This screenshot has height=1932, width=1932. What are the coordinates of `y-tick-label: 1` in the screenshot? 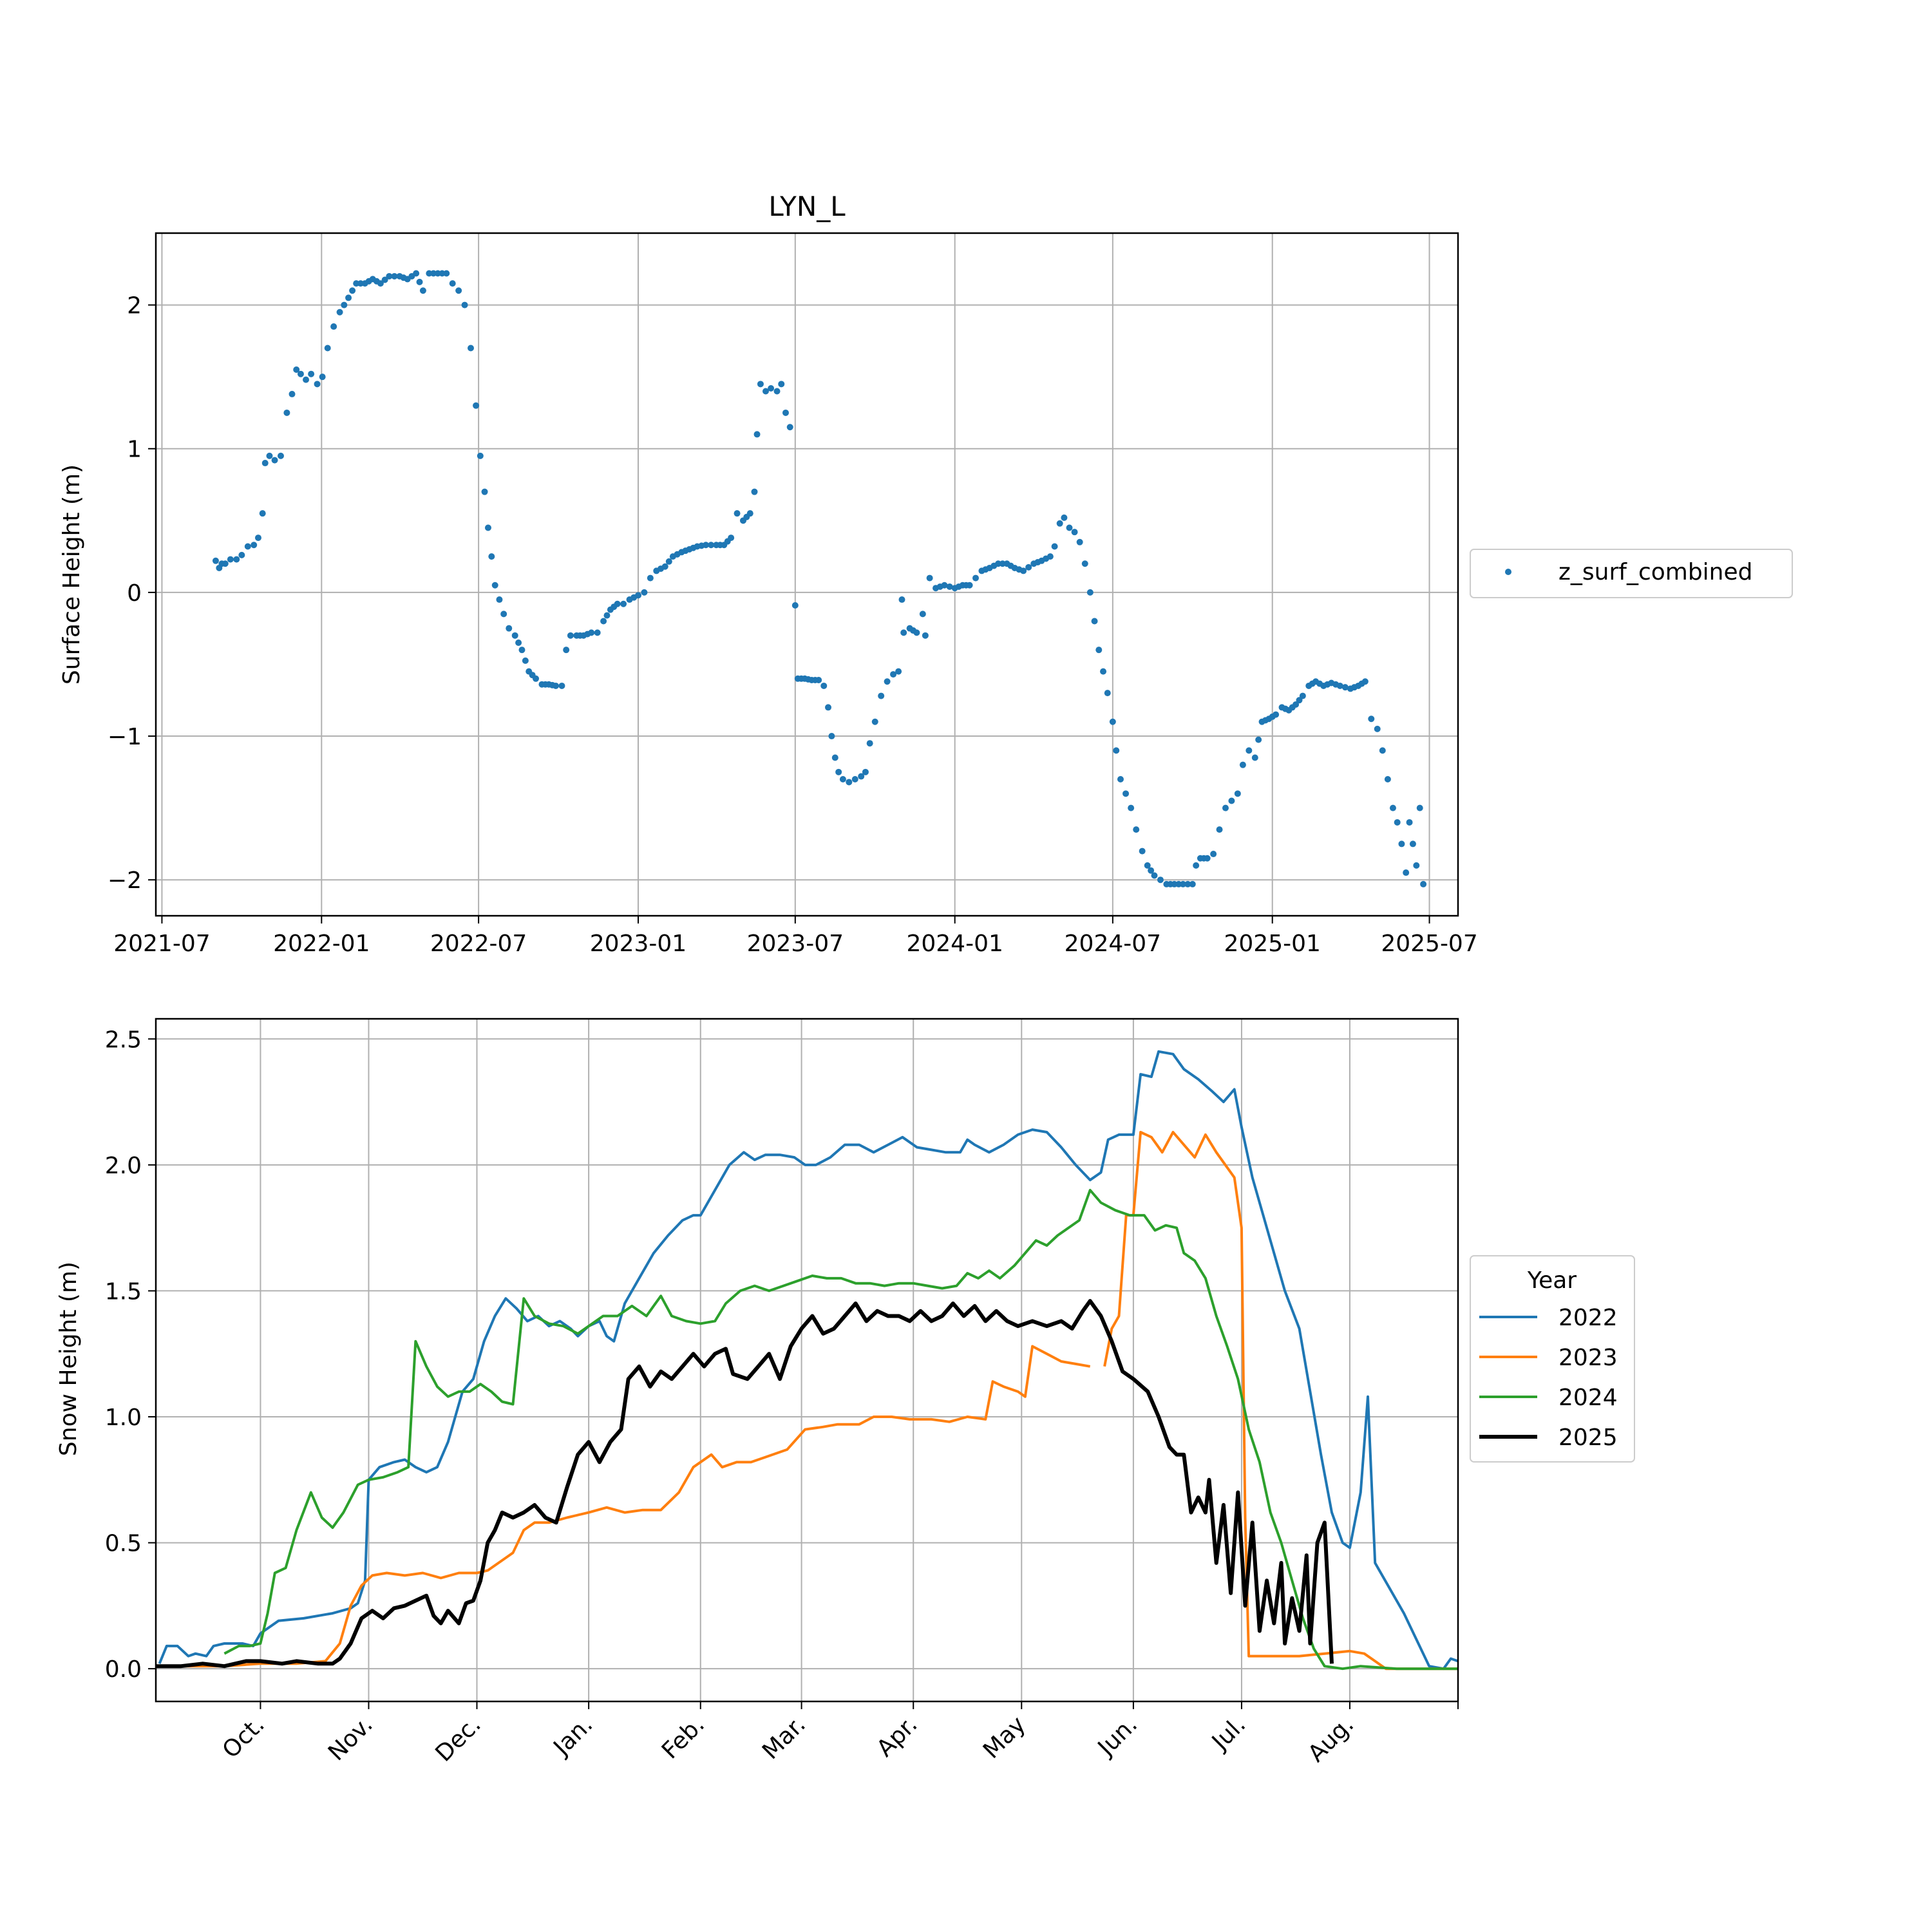 It's located at (135, 450).